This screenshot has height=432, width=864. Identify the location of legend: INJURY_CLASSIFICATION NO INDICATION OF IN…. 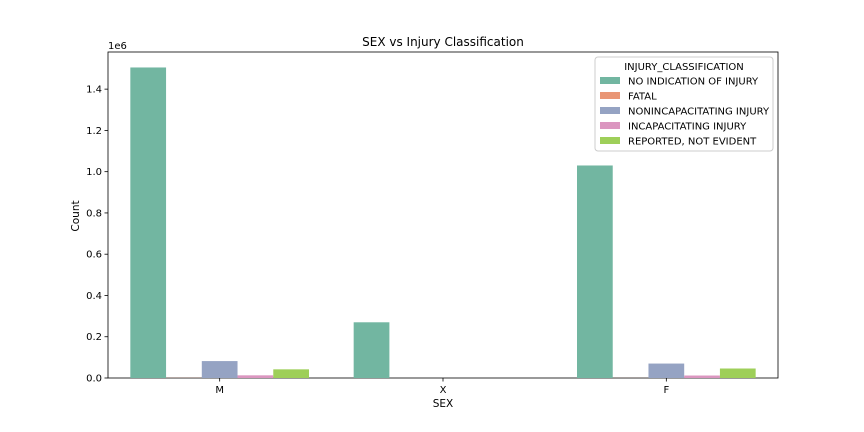
(684, 104).